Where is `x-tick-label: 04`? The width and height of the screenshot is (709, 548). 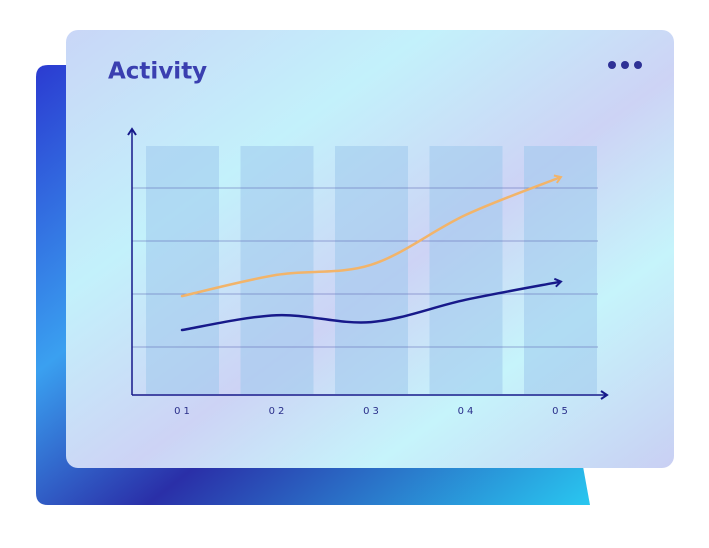 x-tick-label: 04 is located at coordinates (467, 411).